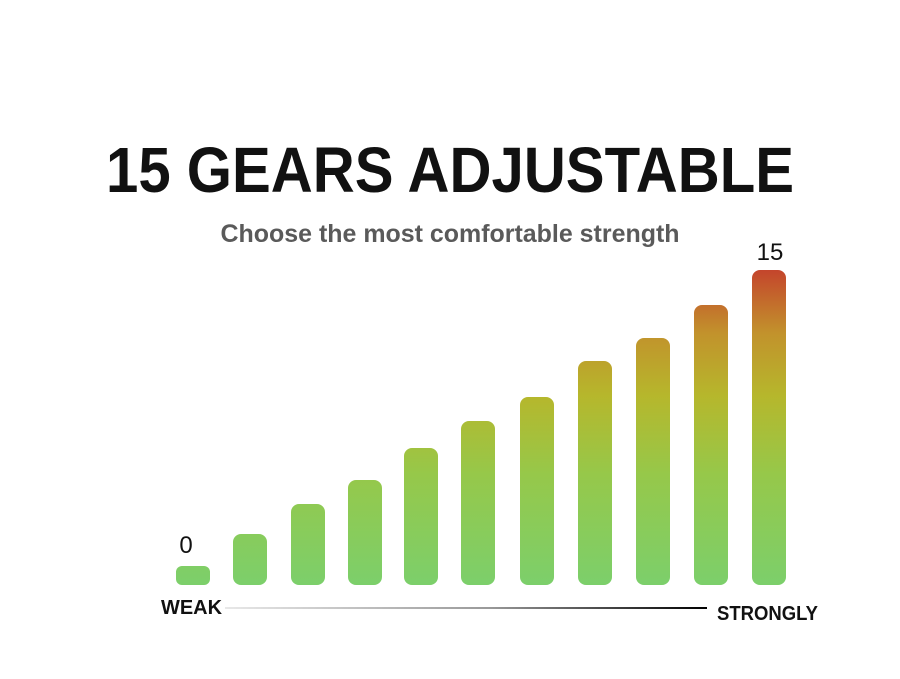 Image resolution: width=900 pixels, height=679 pixels. Describe the element at coordinates (450, 170) in the screenshot. I see `title: 15 GEARS ADJUSTABLE` at that location.